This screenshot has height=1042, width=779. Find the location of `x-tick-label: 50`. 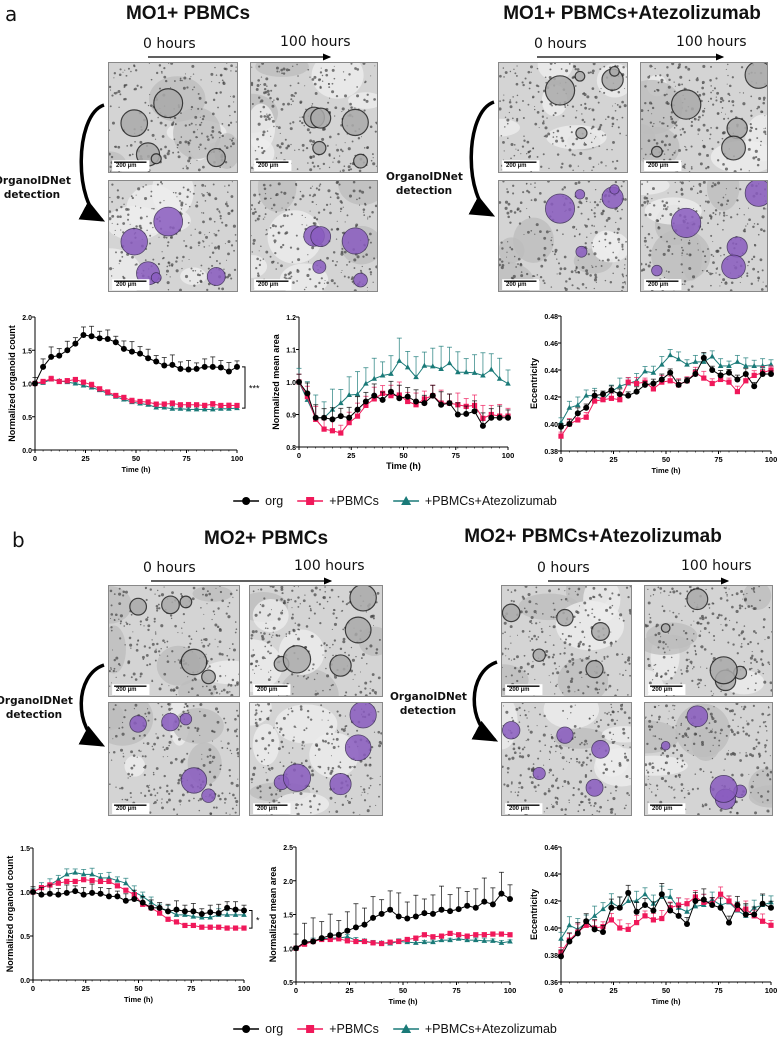

x-tick-label: 50 is located at coordinates (136, 458).